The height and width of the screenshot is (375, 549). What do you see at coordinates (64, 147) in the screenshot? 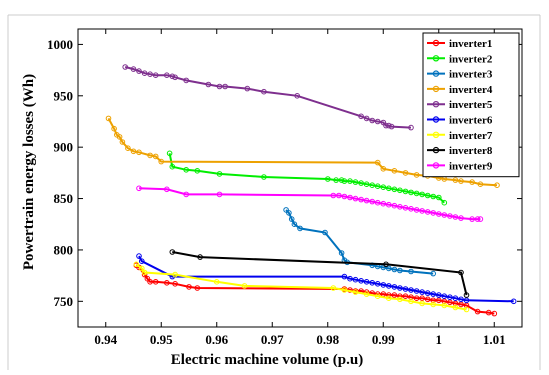
I see `y-tick-label: 900` at bounding box center [64, 147].